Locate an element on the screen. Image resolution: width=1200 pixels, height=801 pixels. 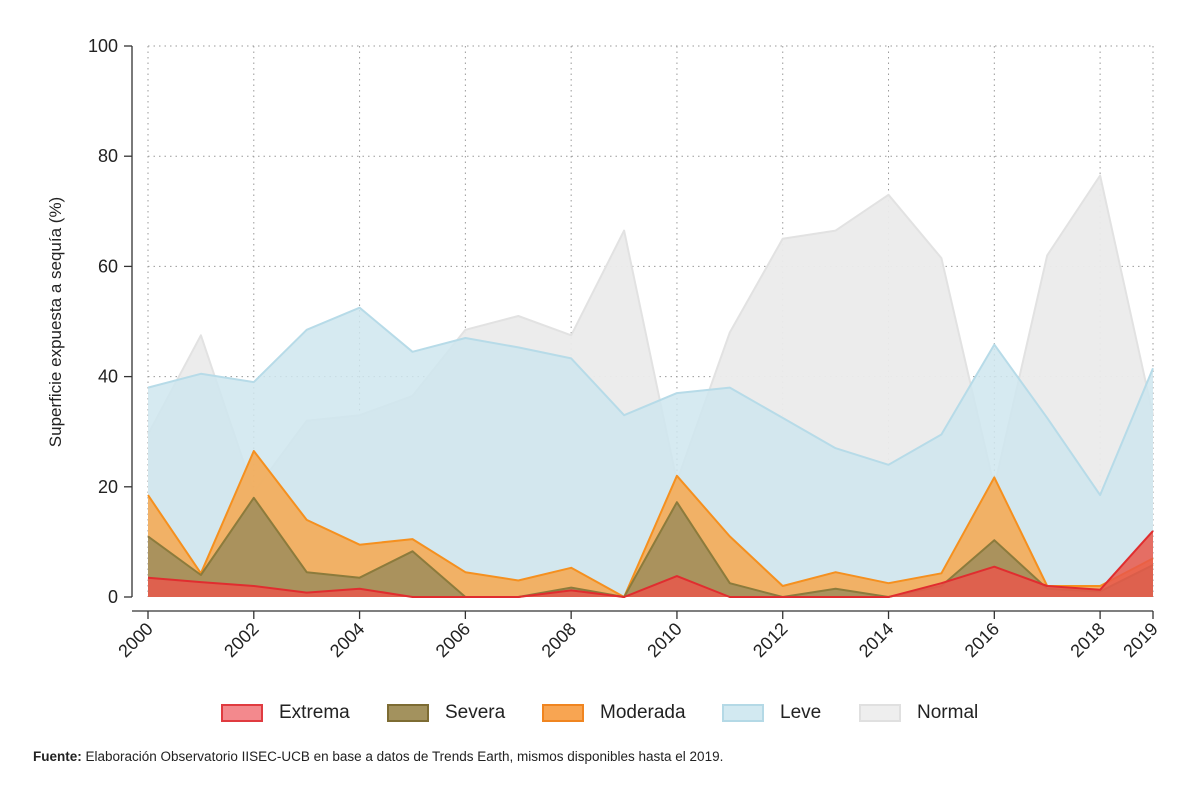
legend-swatch-extrema is located at coordinates (242, 713).